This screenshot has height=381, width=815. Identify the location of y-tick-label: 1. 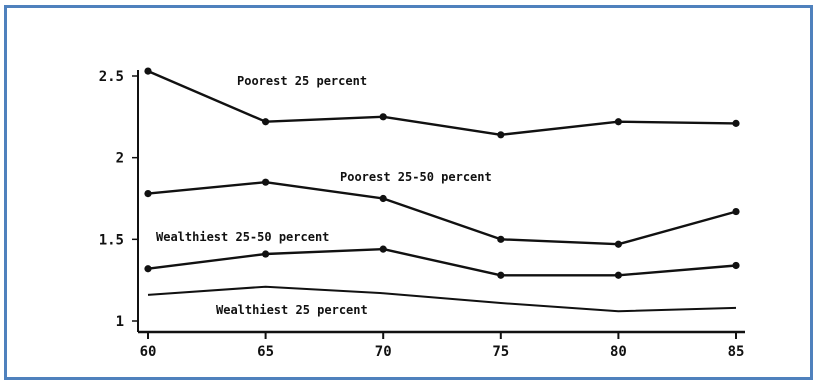
(120, 322).